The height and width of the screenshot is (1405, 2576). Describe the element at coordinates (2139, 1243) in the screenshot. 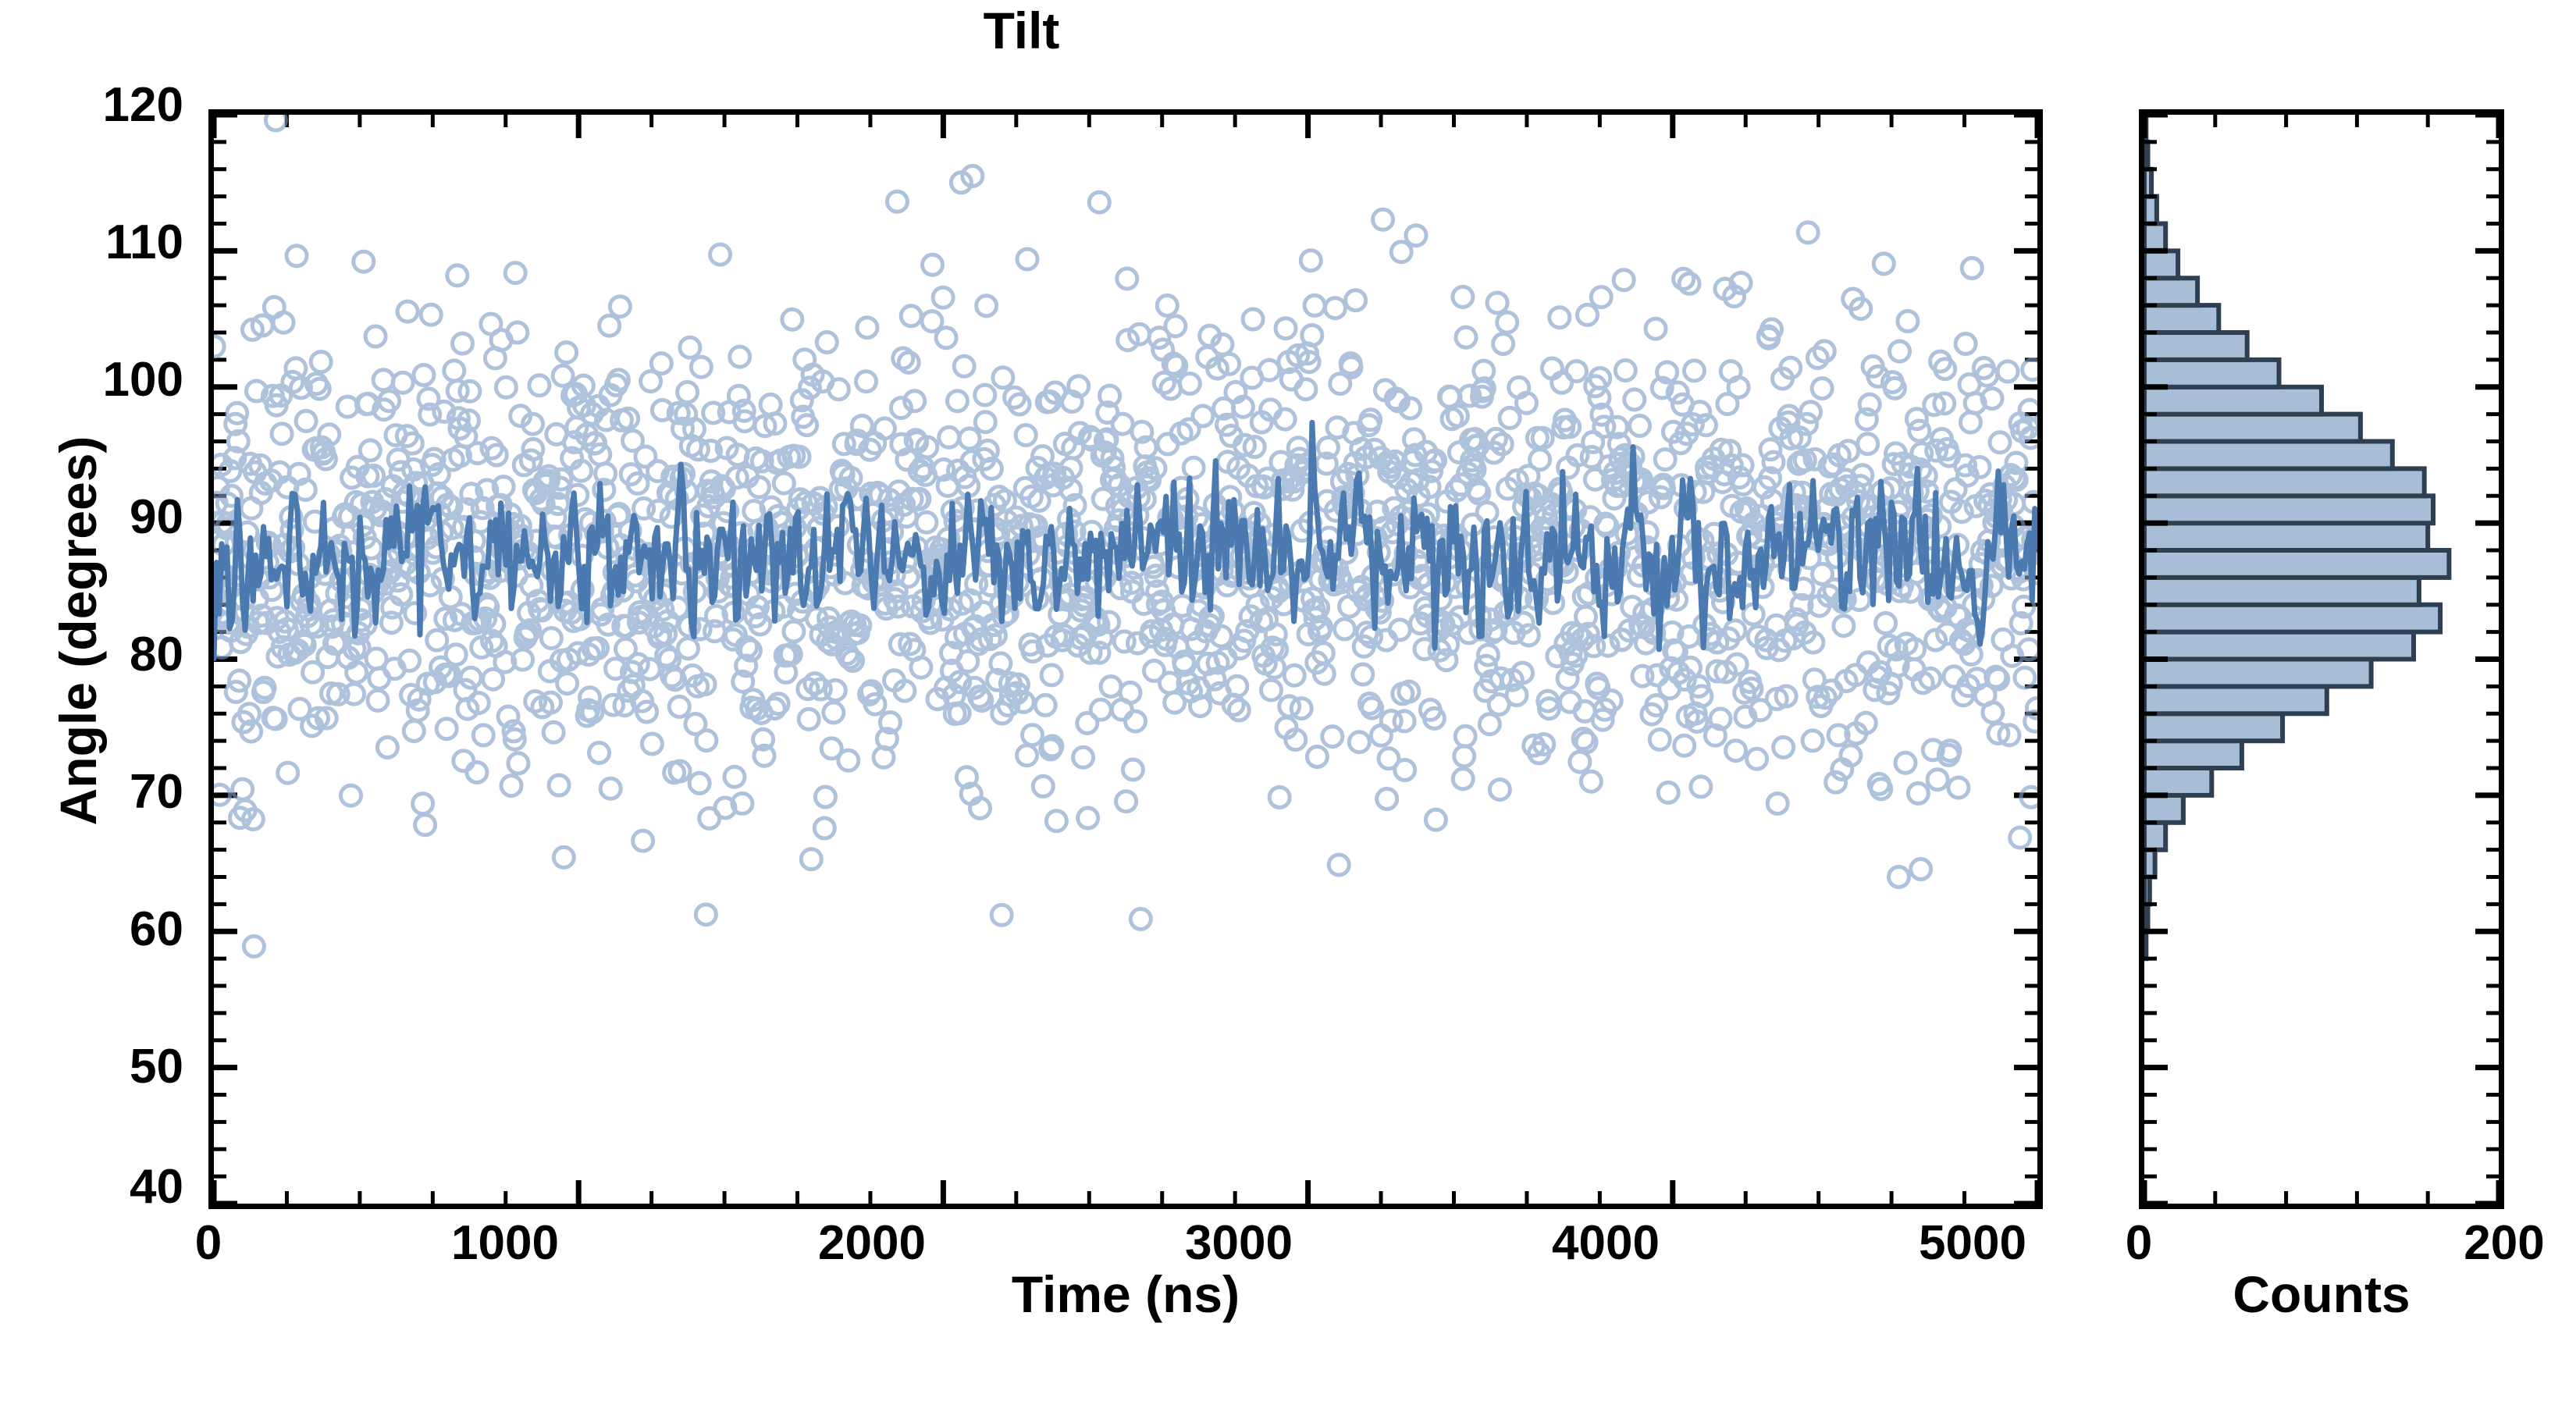

I see `hist-x-tick-label-0: 0` at that location.